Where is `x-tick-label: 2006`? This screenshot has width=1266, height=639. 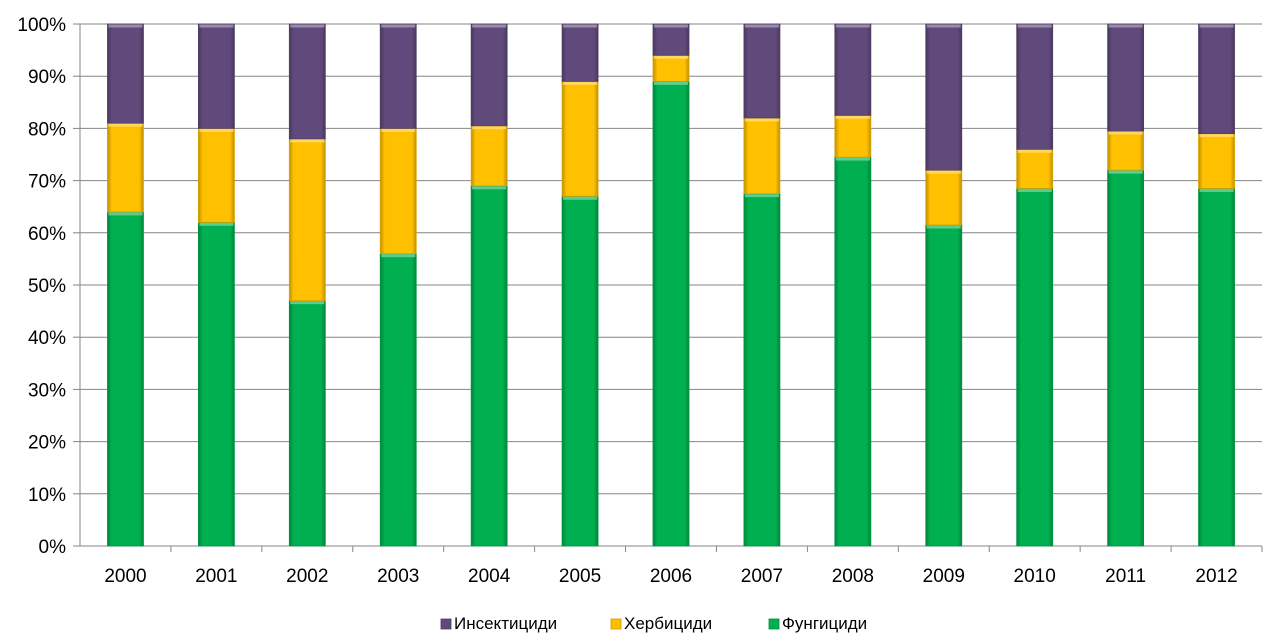
x-tick-label: 2006 is located at coordinates (671, 576).